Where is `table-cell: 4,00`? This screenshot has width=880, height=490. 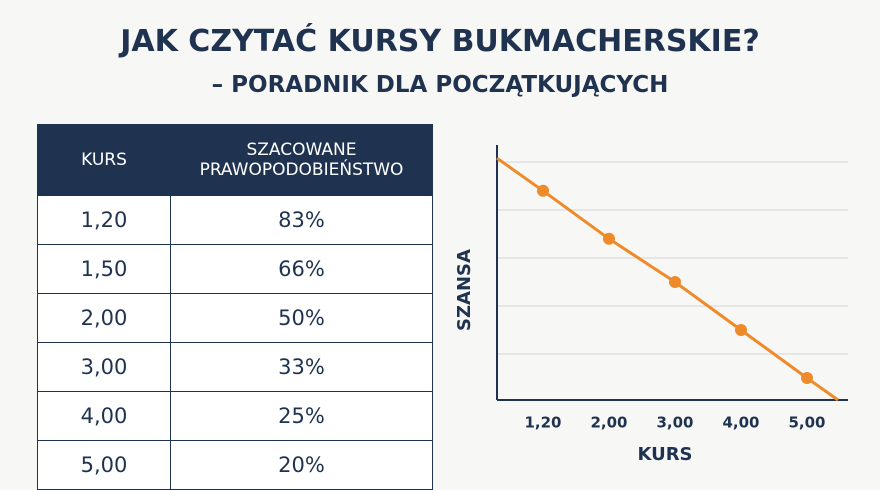
table-cell: 4,00 is located at coordinates (104, 416).